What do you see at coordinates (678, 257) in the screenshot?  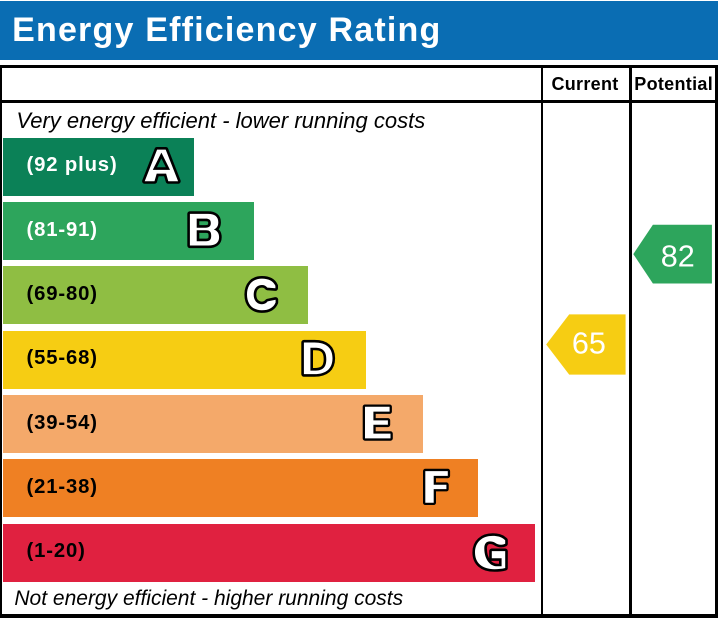 I see `svg-text: 82` at bounding box center [678, 257].